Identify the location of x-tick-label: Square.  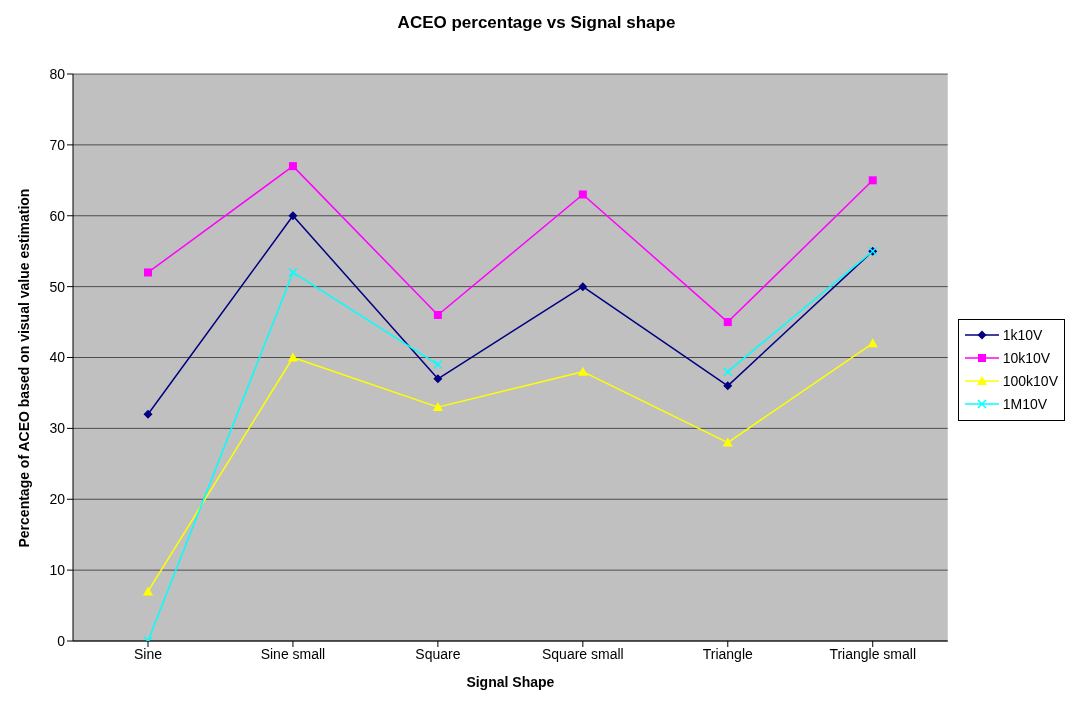
(438, 653).